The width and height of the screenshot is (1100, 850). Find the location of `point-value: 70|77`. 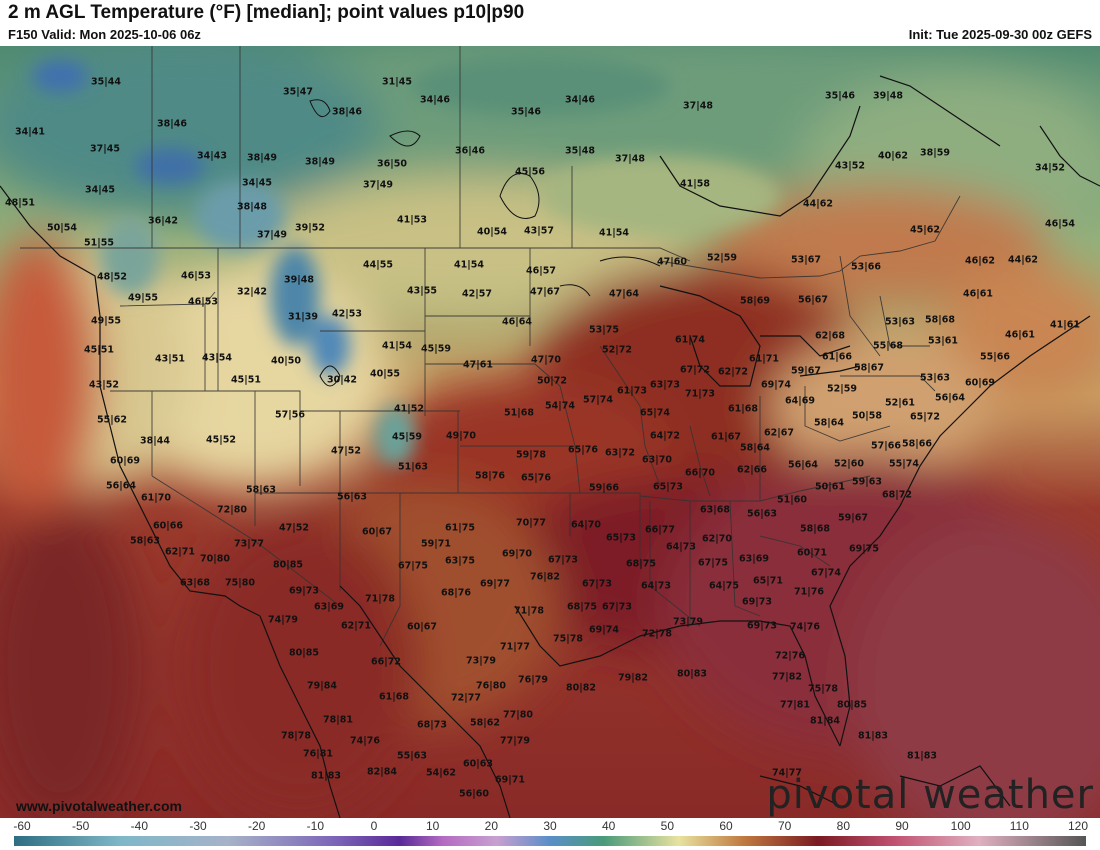

point-value: 70|77 is located at coordinates (531, 523).